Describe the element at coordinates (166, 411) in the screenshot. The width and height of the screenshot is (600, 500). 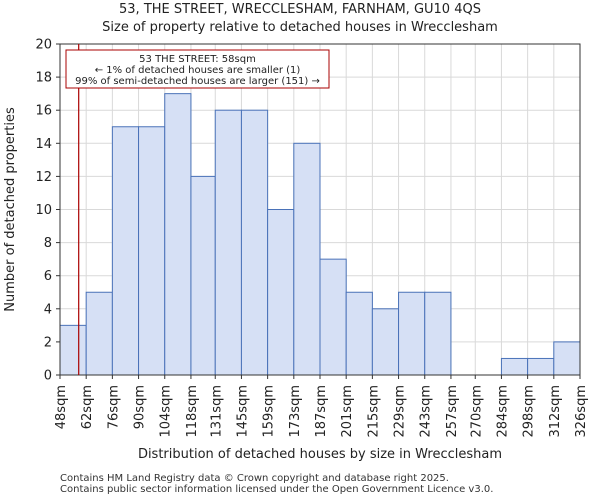
I see `x-tick-label: 104sqm` at that location.